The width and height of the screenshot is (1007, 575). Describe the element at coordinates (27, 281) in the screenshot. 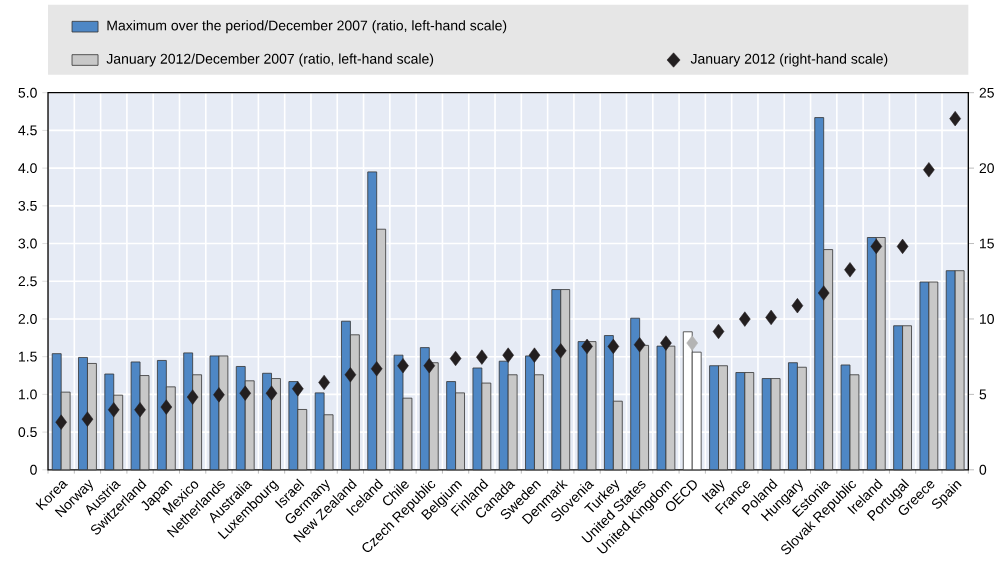

I see `y-tick-label: 2.5` at that location.